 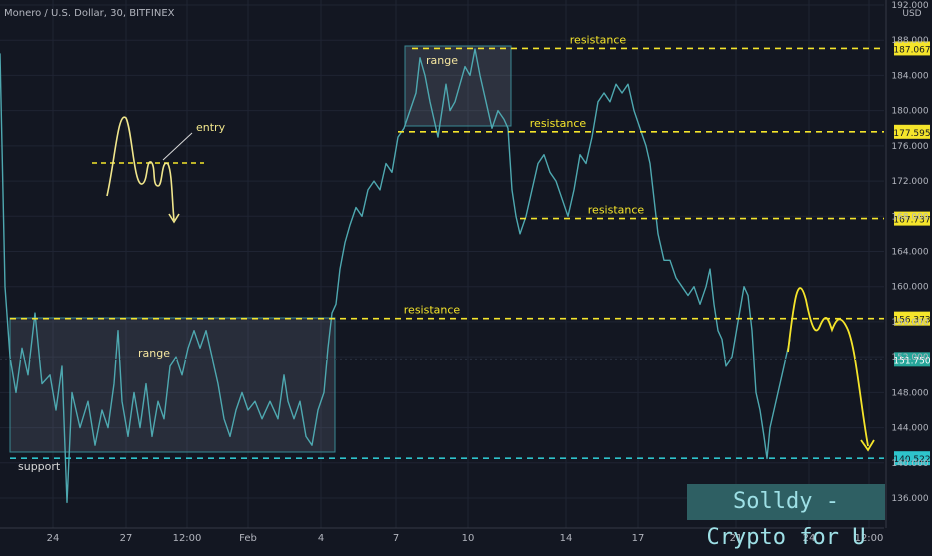 What do you see at coordinates (442, 60) in the screenshot?
I see `range-label-top: range` at bounding box center [442, 60].